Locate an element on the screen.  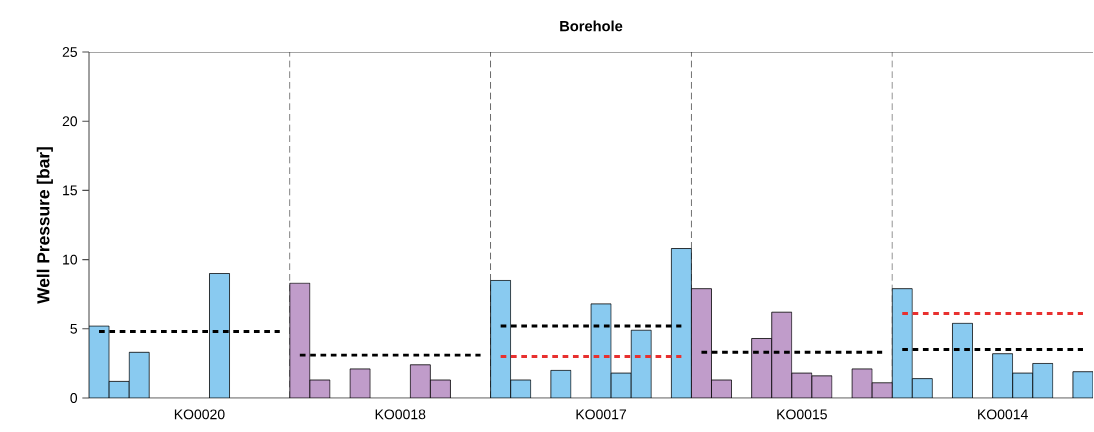
y-tick-label: 20 is located at coordinates (70, 121).